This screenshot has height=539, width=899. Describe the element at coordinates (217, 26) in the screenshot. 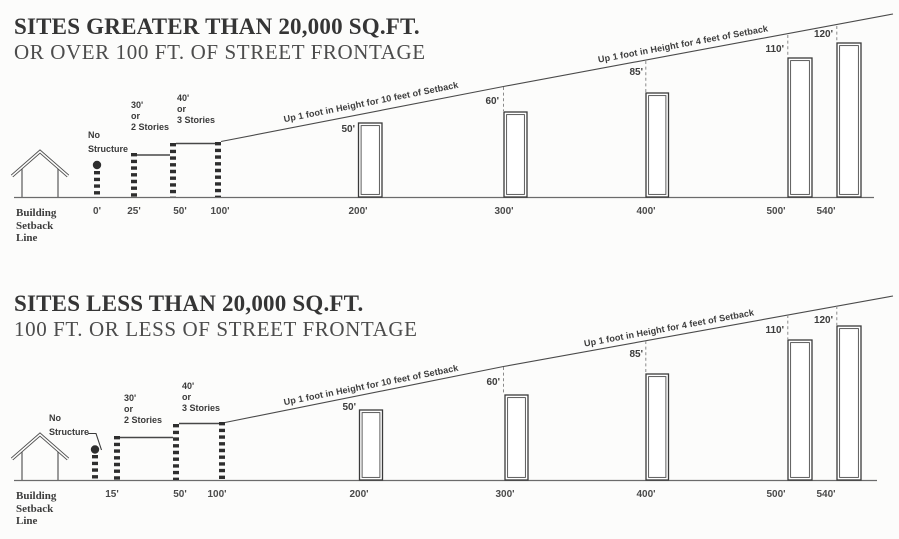

I see `diagram-title: SITES GREATER THAN 20,000 SQ.FT.` at that location.